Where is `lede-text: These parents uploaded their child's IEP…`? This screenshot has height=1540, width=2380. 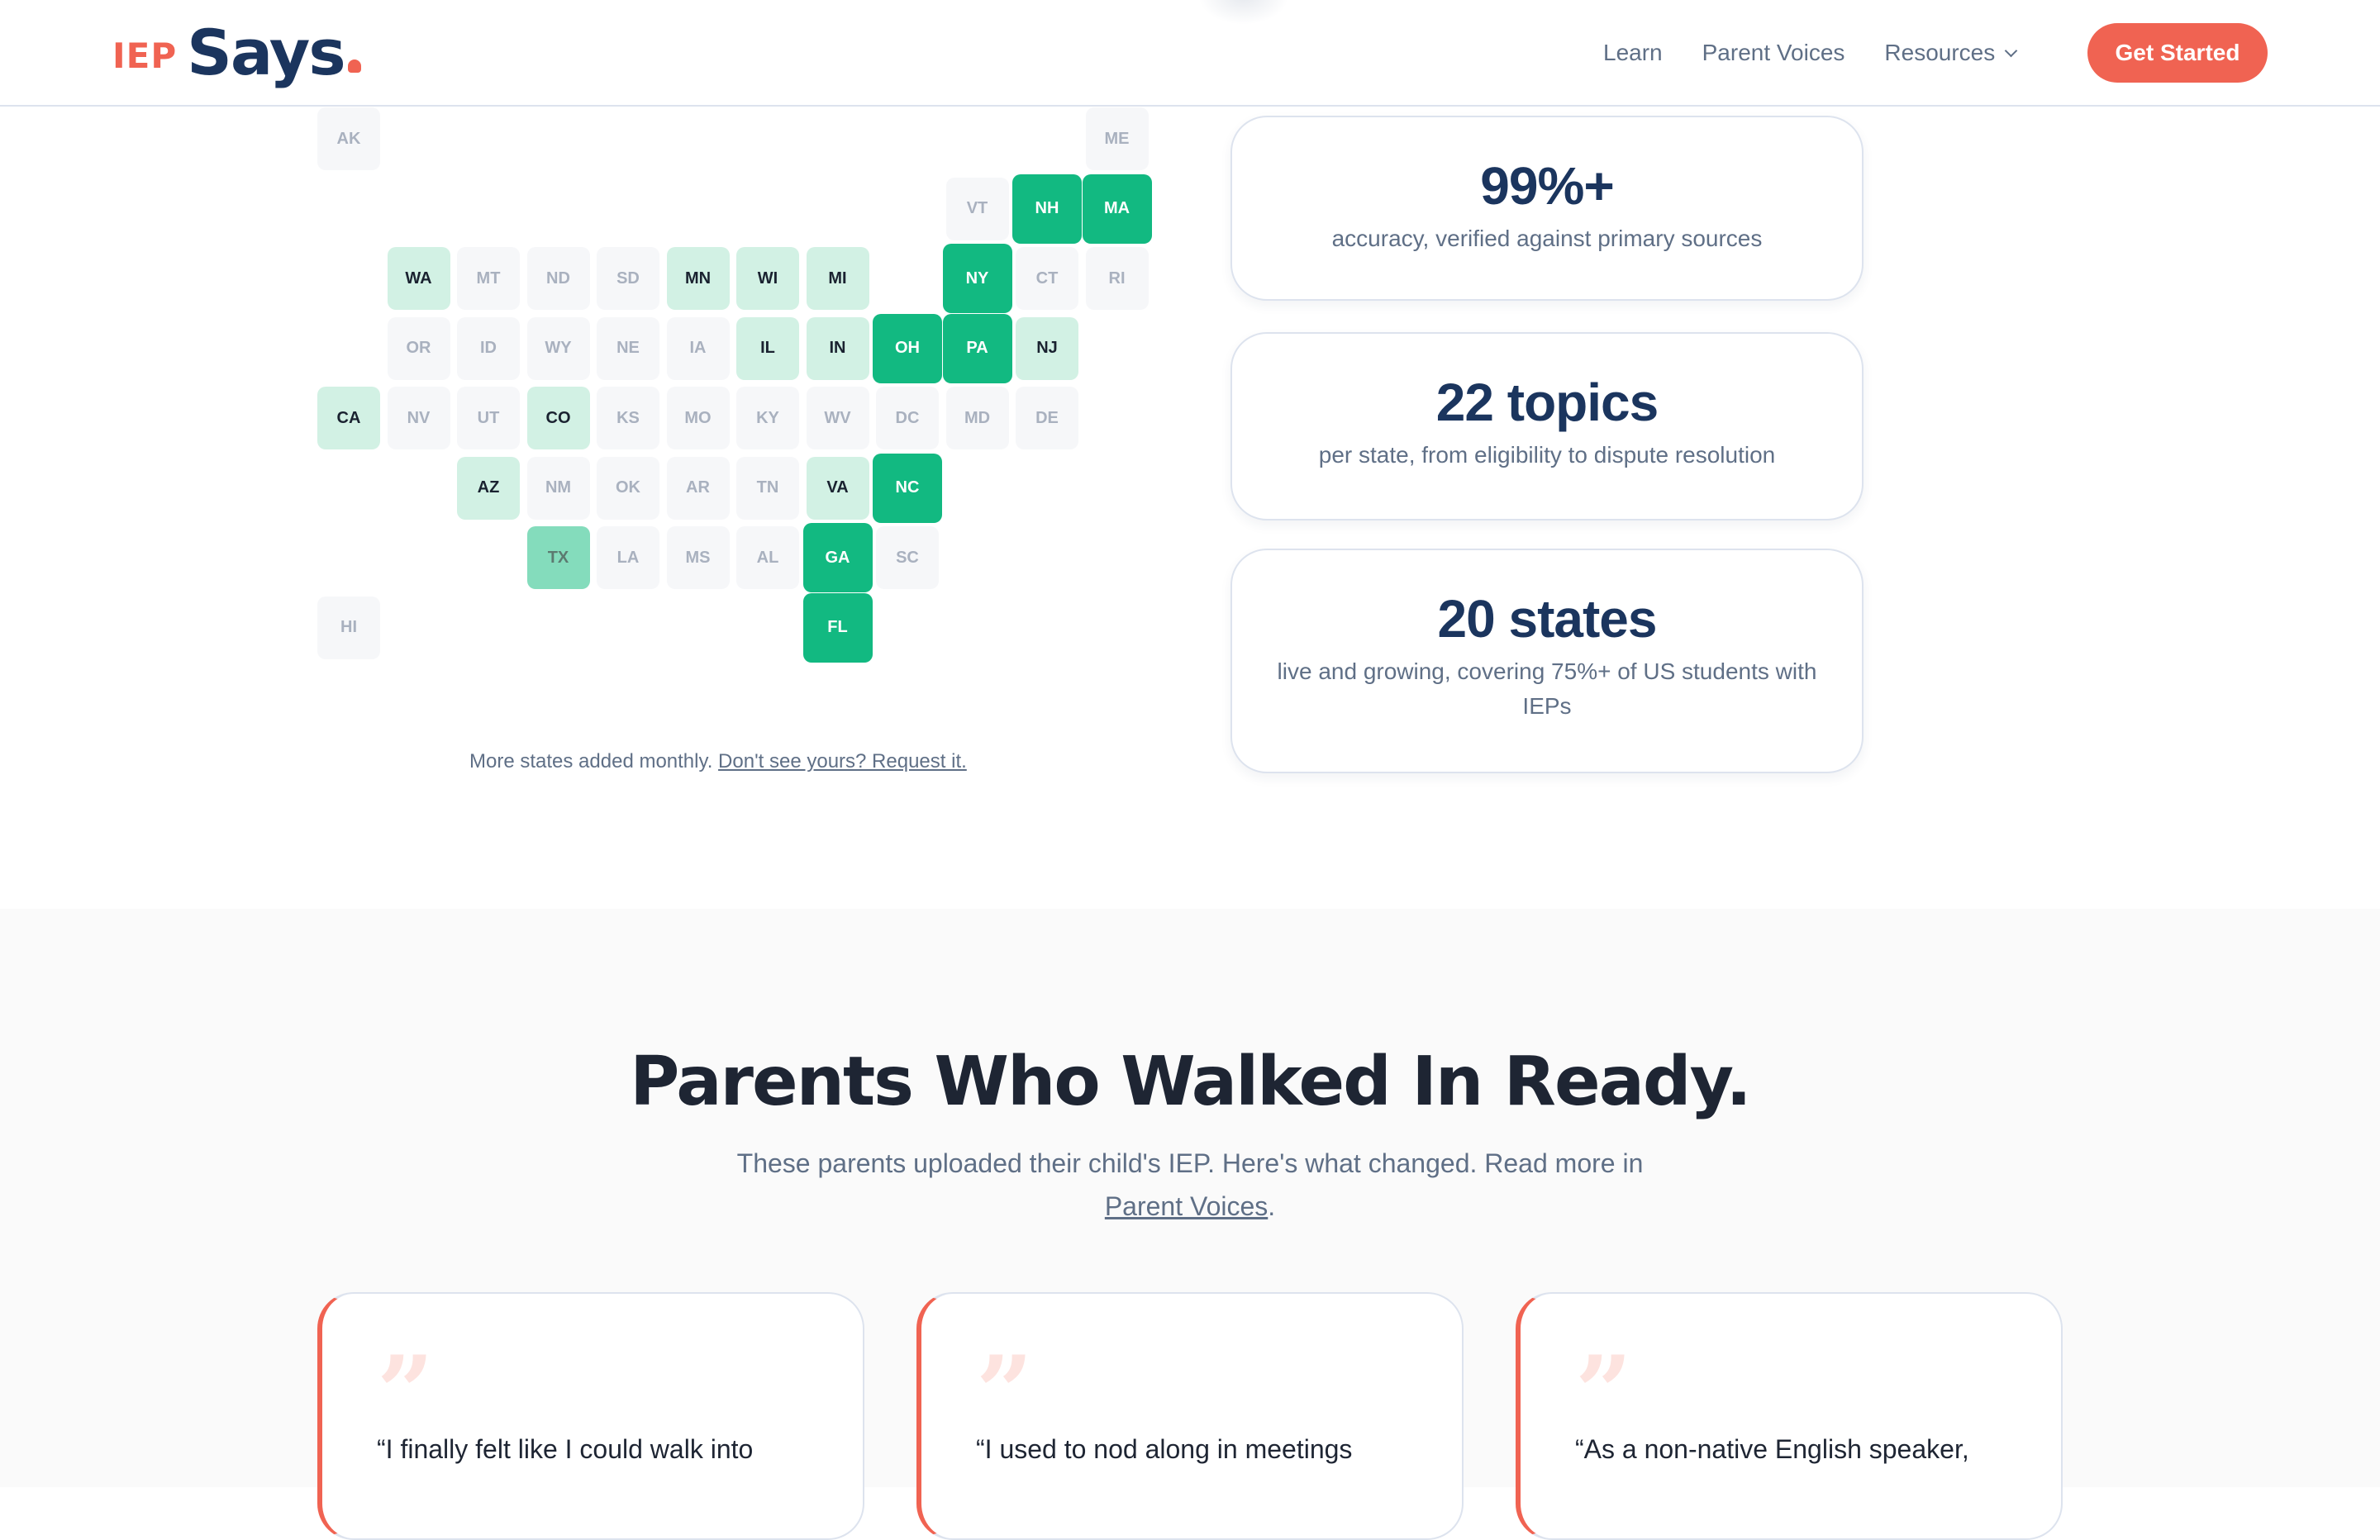
lede-text: These parents uploaded their child's IEP… is located at coordinates (1190, 1163).